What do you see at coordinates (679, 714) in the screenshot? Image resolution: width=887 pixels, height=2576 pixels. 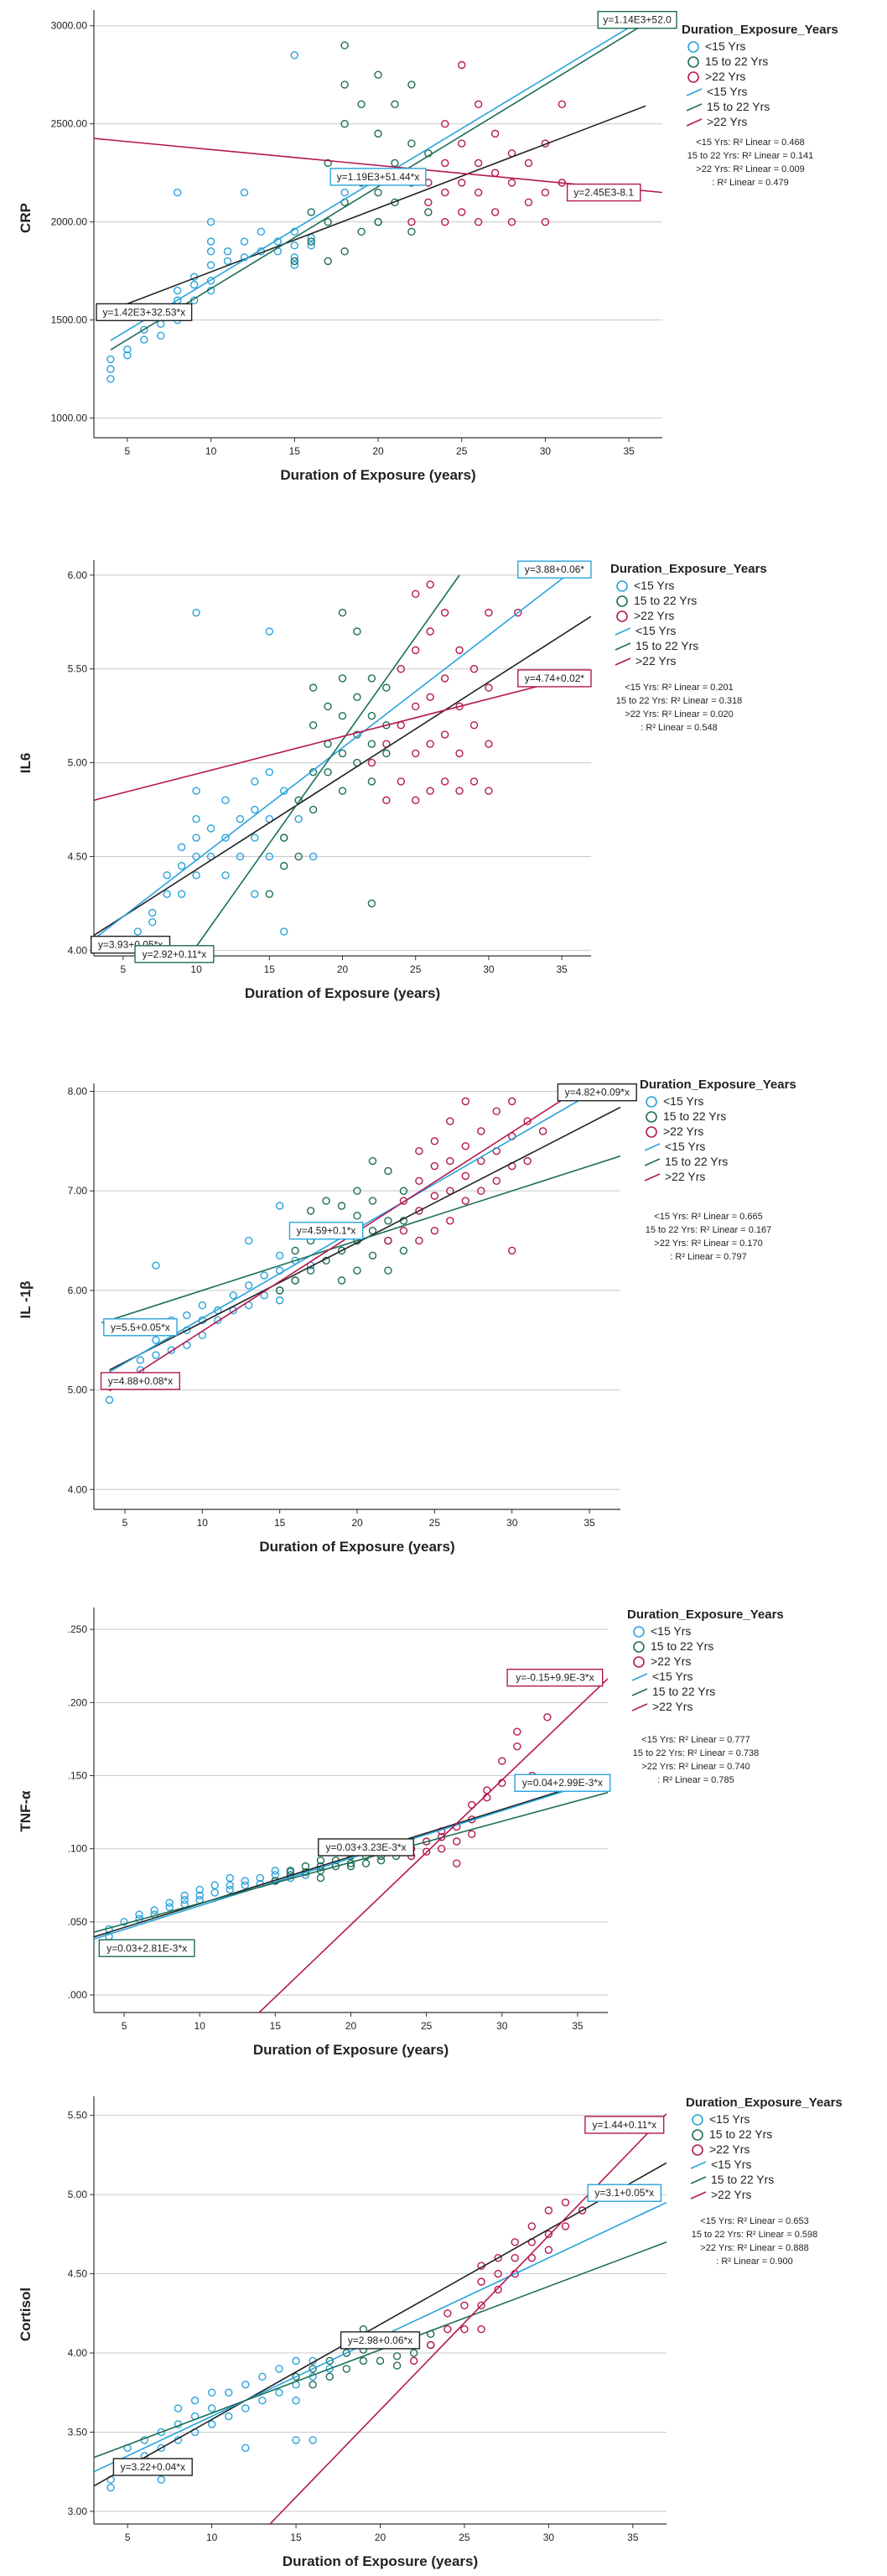 I see `r-squared-label: >22 Yrs: R² Linear = 0.020` at bounding box center [679, 714].